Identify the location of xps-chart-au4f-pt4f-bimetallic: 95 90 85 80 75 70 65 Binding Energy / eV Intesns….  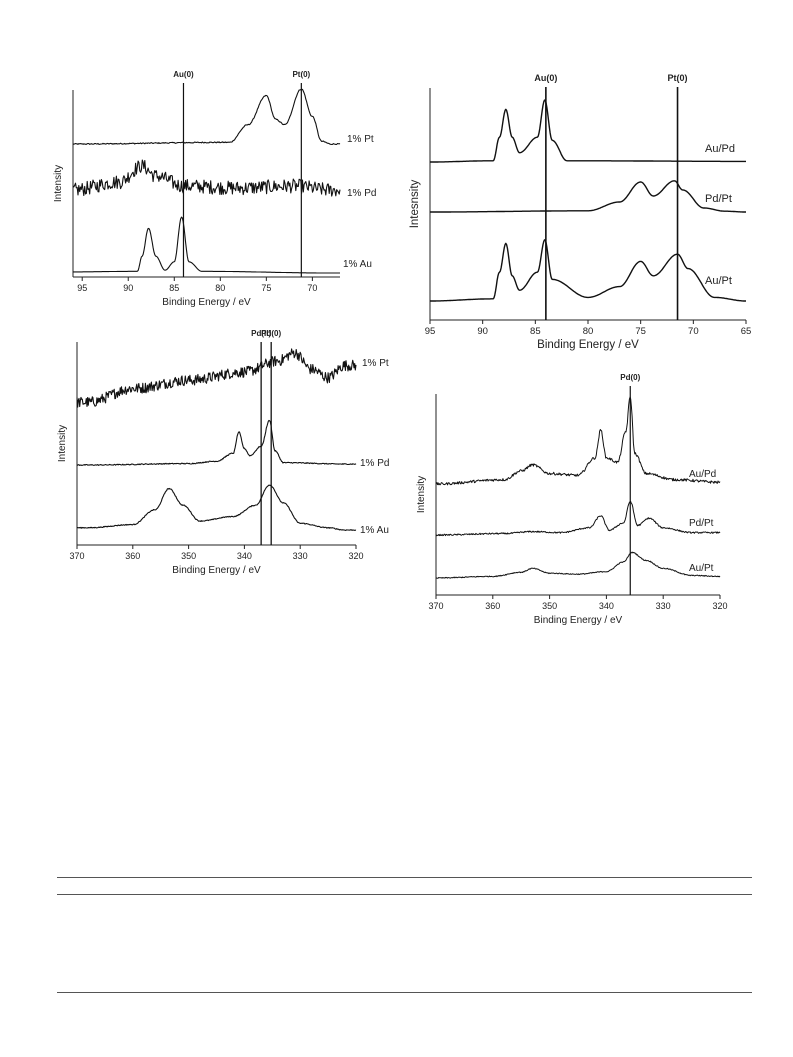
(580, 212).